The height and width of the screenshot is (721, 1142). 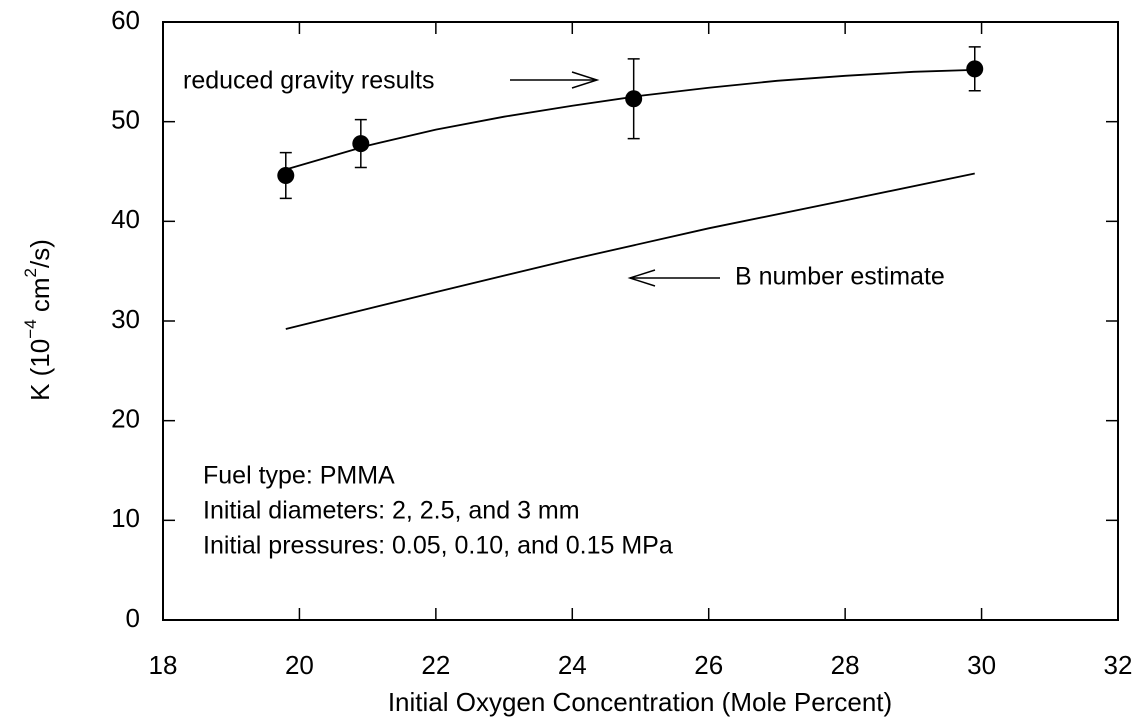 What do you see at coordinates (572, 665) in the screenshot?
I see `x-tick-label: 24` at bounding box center [572, 665].